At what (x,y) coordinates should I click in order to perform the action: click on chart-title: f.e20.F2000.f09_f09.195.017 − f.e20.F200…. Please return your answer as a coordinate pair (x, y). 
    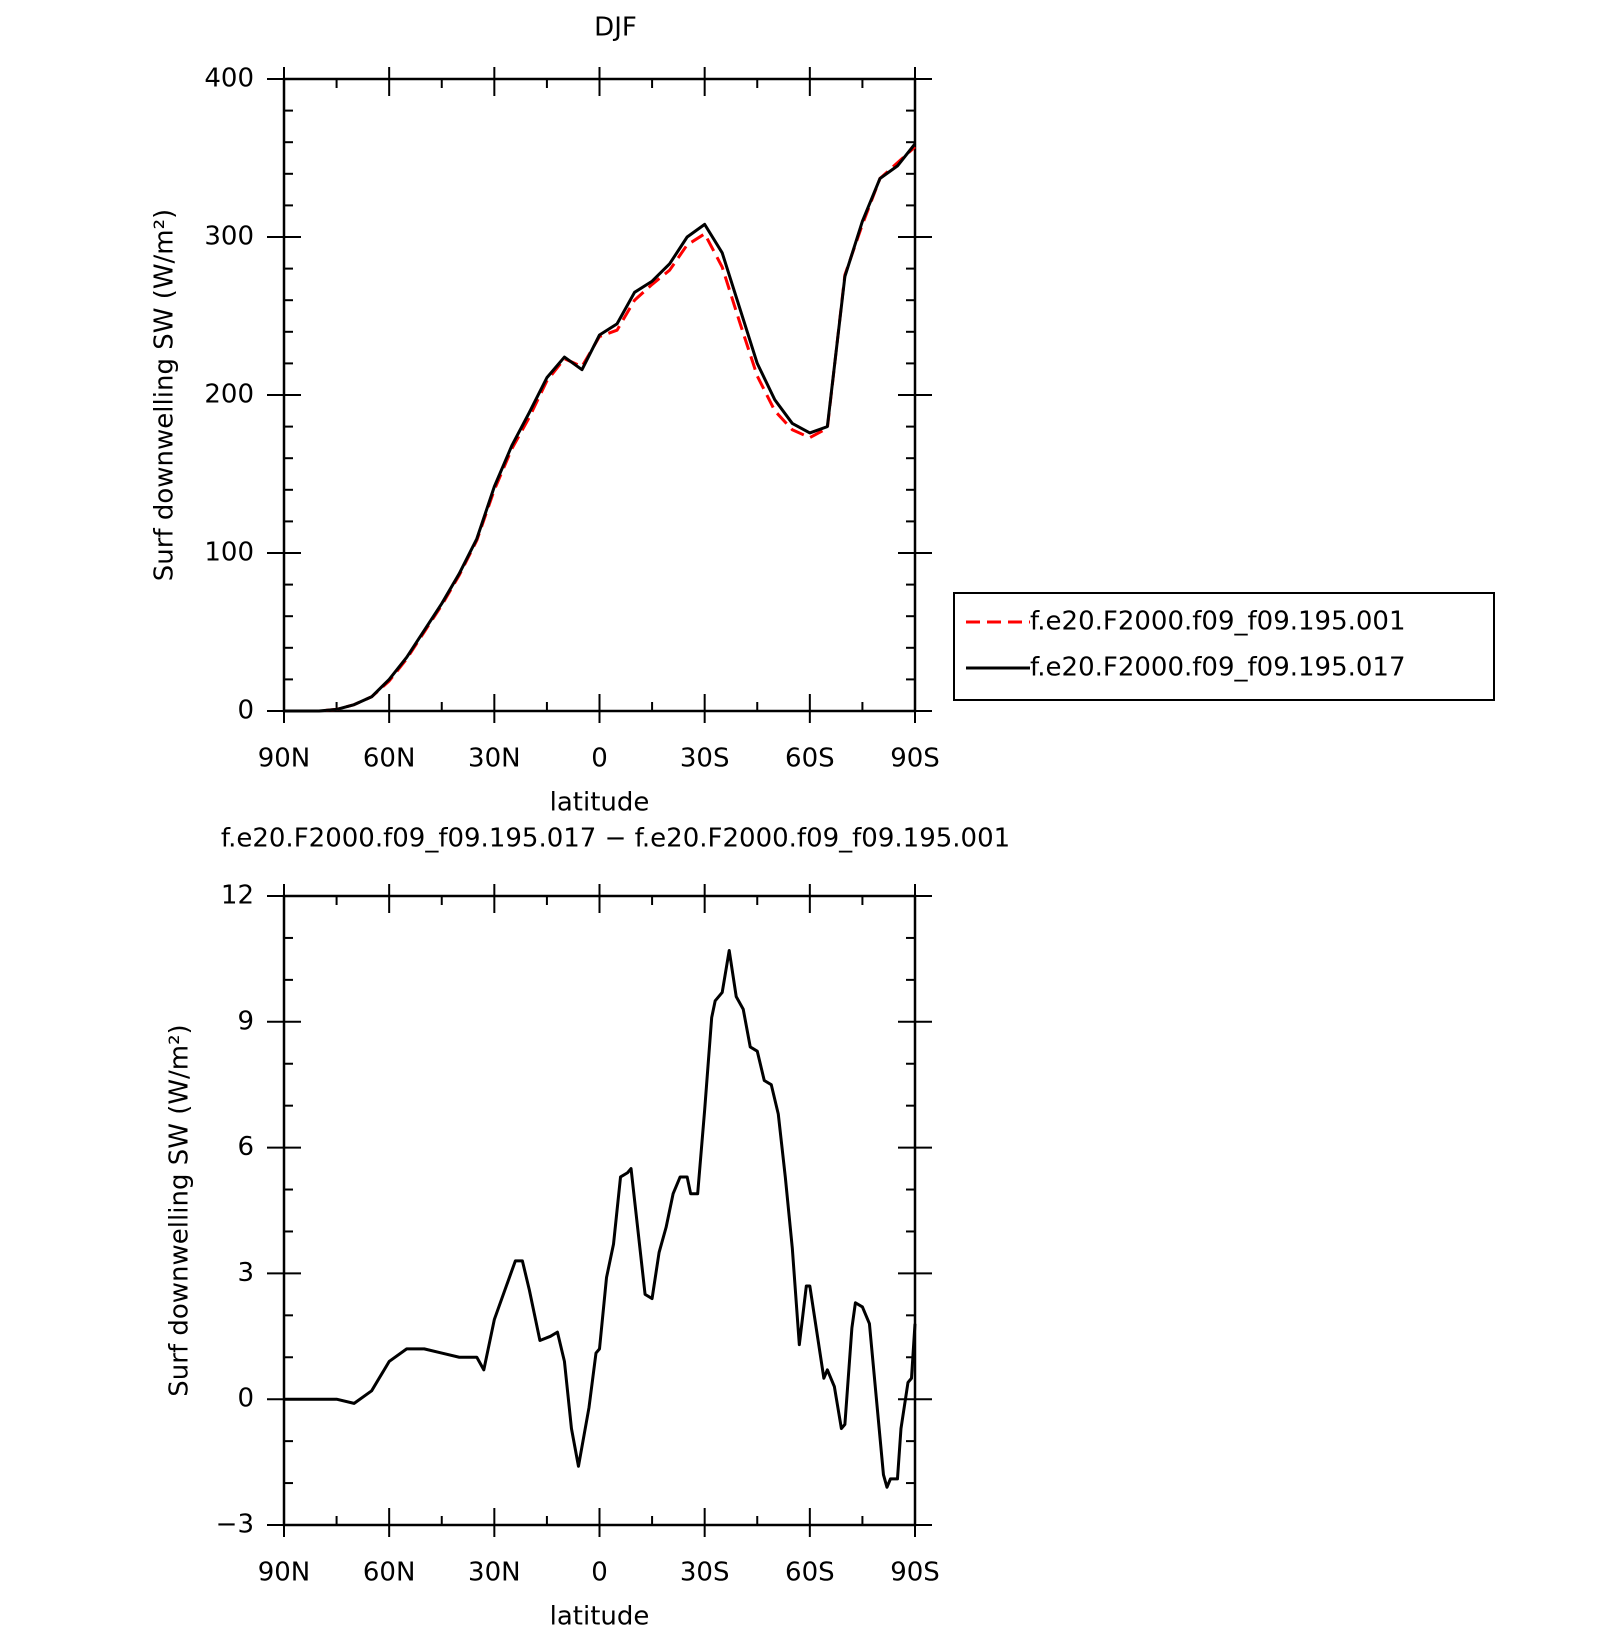
    Looking at the image, I should click on (615, 839).